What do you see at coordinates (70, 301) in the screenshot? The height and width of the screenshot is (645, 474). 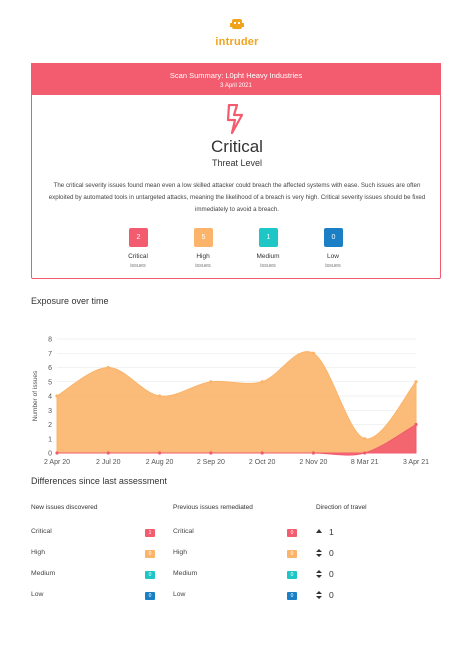 I see `section-title: Exposure over time` at bounding box center [70, 301].